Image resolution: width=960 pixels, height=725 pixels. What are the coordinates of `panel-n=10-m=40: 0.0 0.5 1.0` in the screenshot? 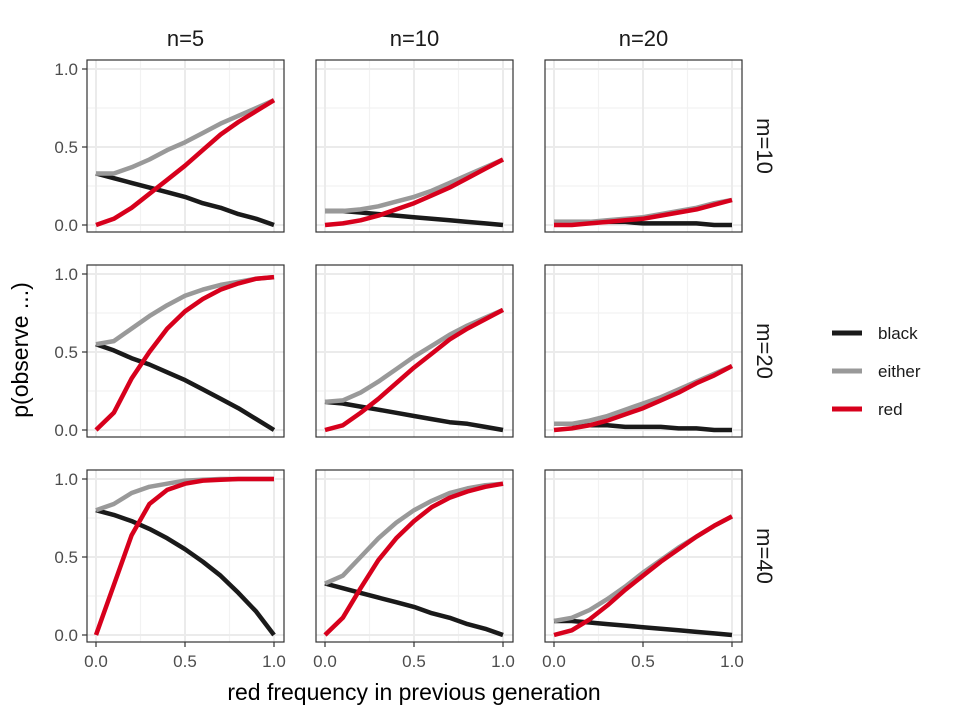 It's located at (414, 570).